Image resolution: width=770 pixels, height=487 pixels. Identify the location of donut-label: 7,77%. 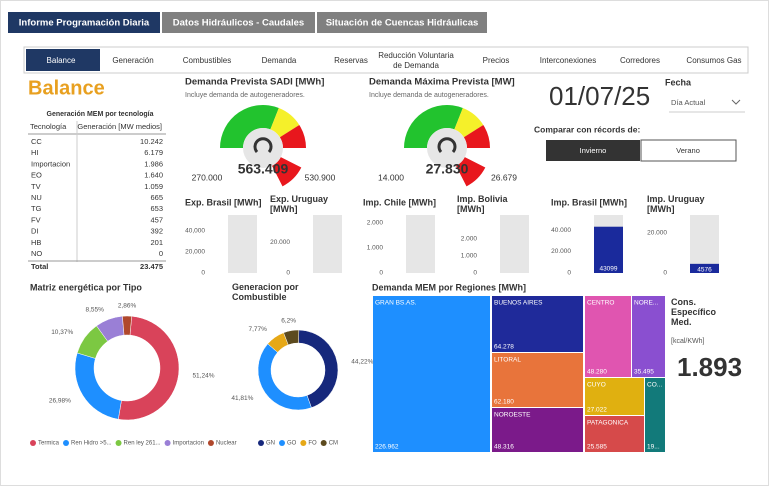
(258, 329).